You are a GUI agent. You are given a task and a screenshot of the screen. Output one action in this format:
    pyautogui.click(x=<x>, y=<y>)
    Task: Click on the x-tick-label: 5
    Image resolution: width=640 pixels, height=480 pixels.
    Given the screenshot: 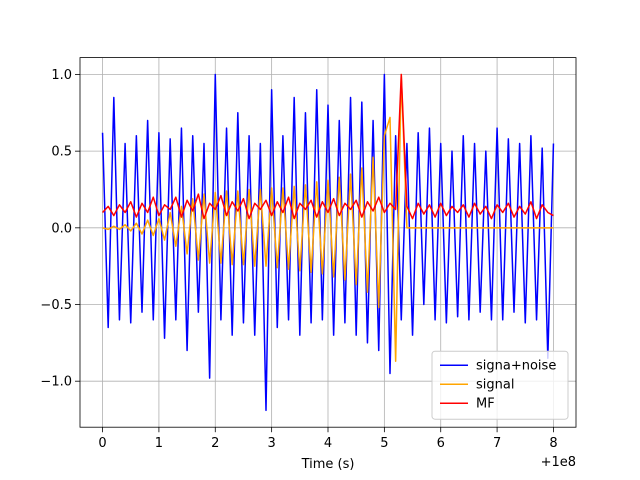 What is the action you would take?
    pyautogui.click(x=384, y=443)
    